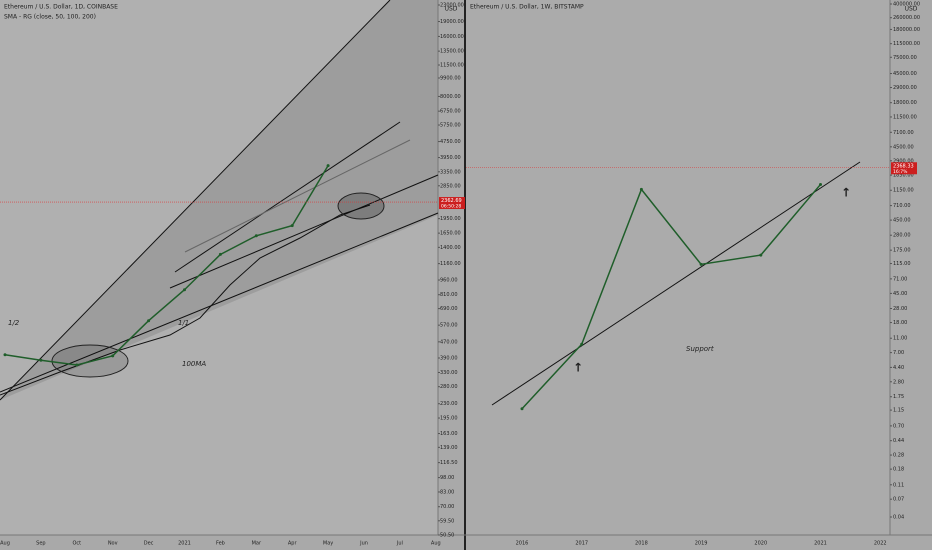 The width and height of the screenshot is (932, 550). What do you see at coordinates (898, 485) in the screenshot?
I see `y-tick-label: 0.11` at bounding box center [898, 485].